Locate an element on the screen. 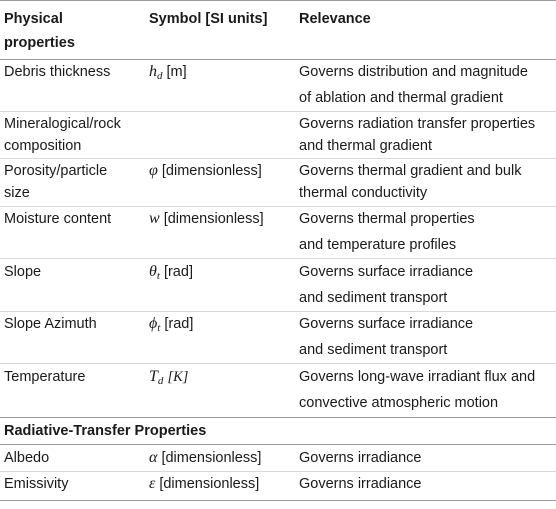 The image size is (556, 509). symbol-glyph: φ is located at coordinates (153, 170).